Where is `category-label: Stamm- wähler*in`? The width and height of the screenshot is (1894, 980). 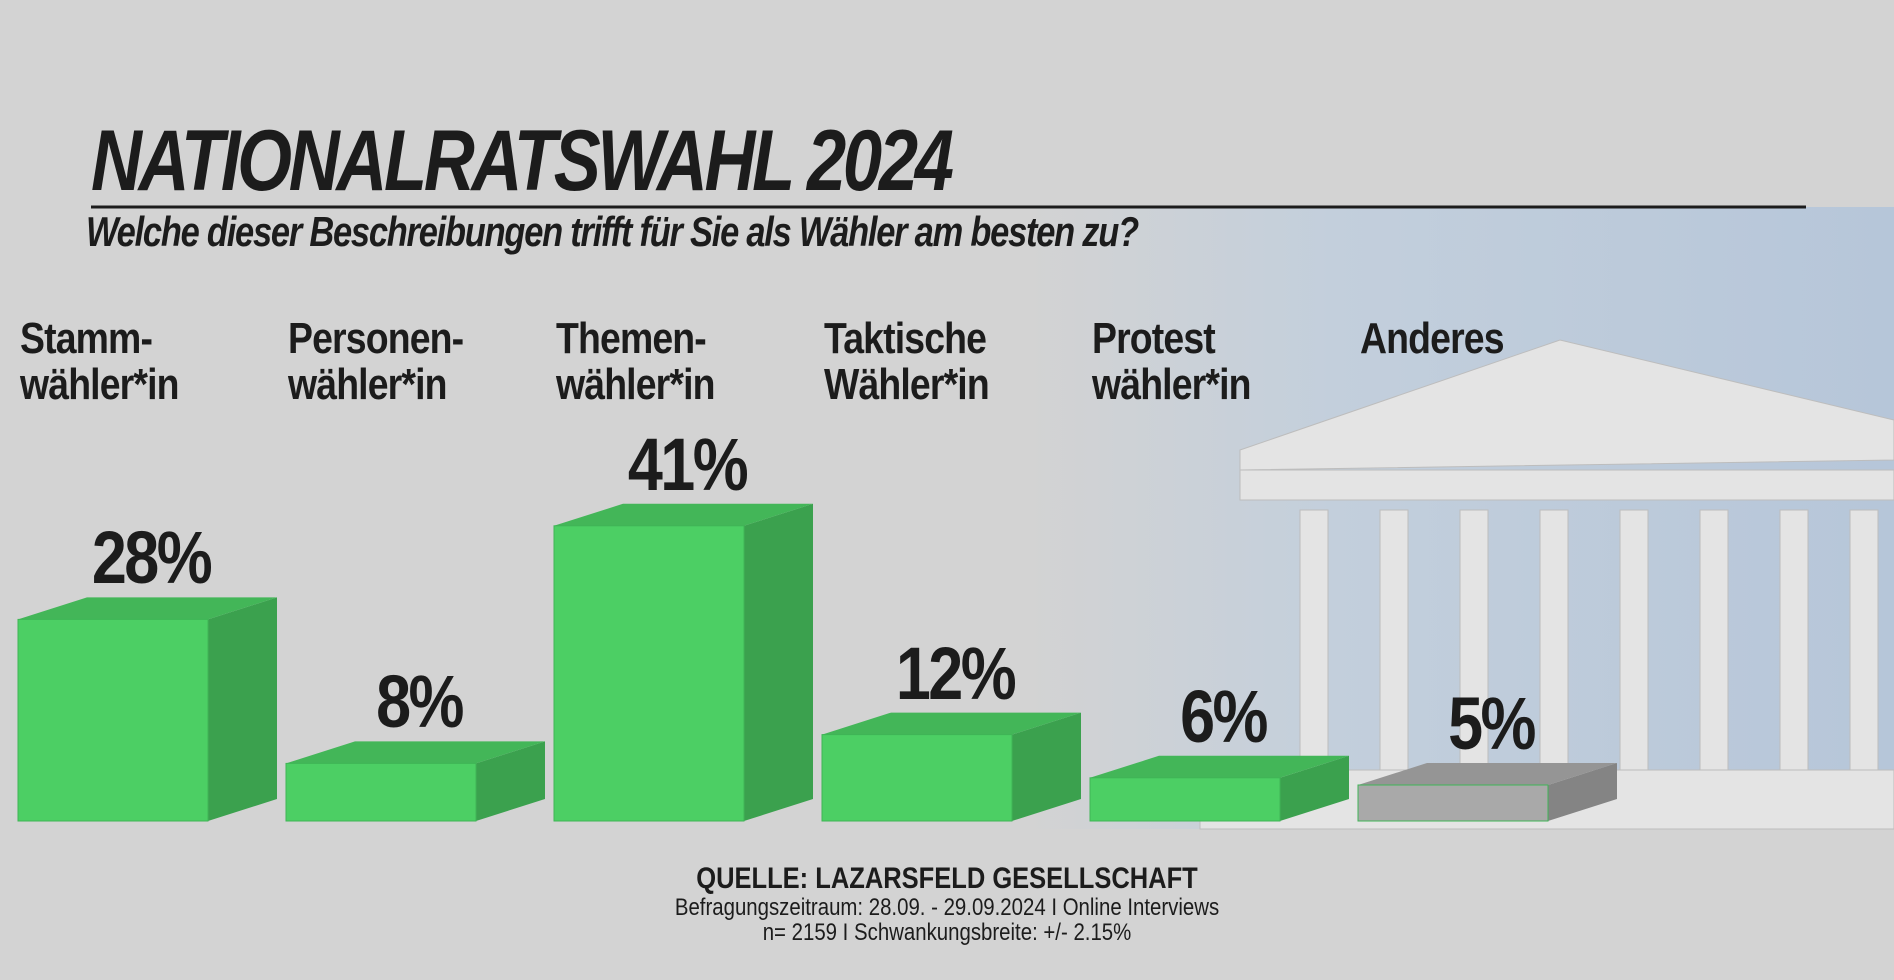 category-label: Stamm- wähler*in is located at coordinates (99, 361).